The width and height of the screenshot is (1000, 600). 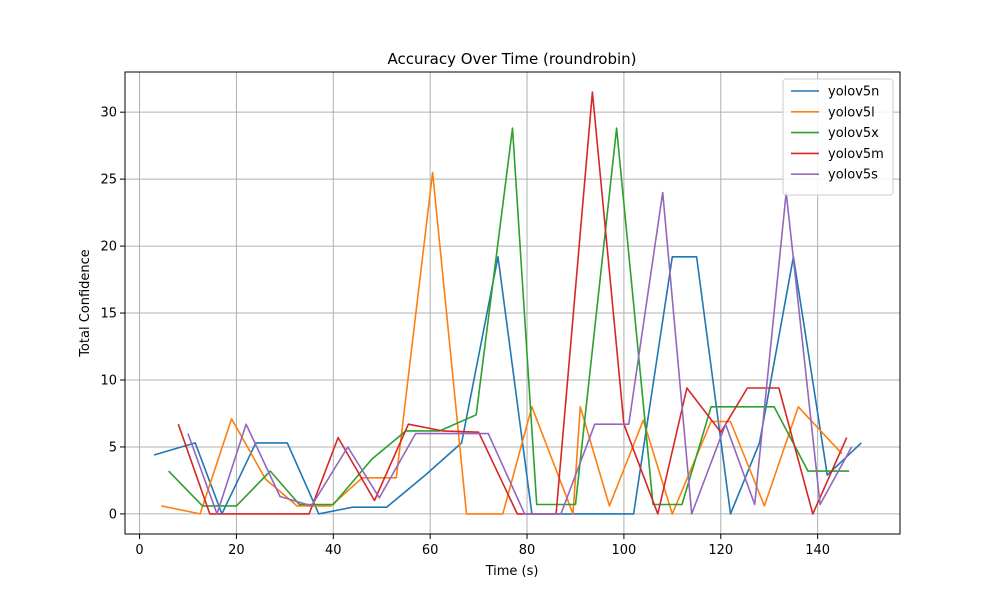 I want to click on legend-label-yolov5n: yolov5n, so click(x=853, y=92).